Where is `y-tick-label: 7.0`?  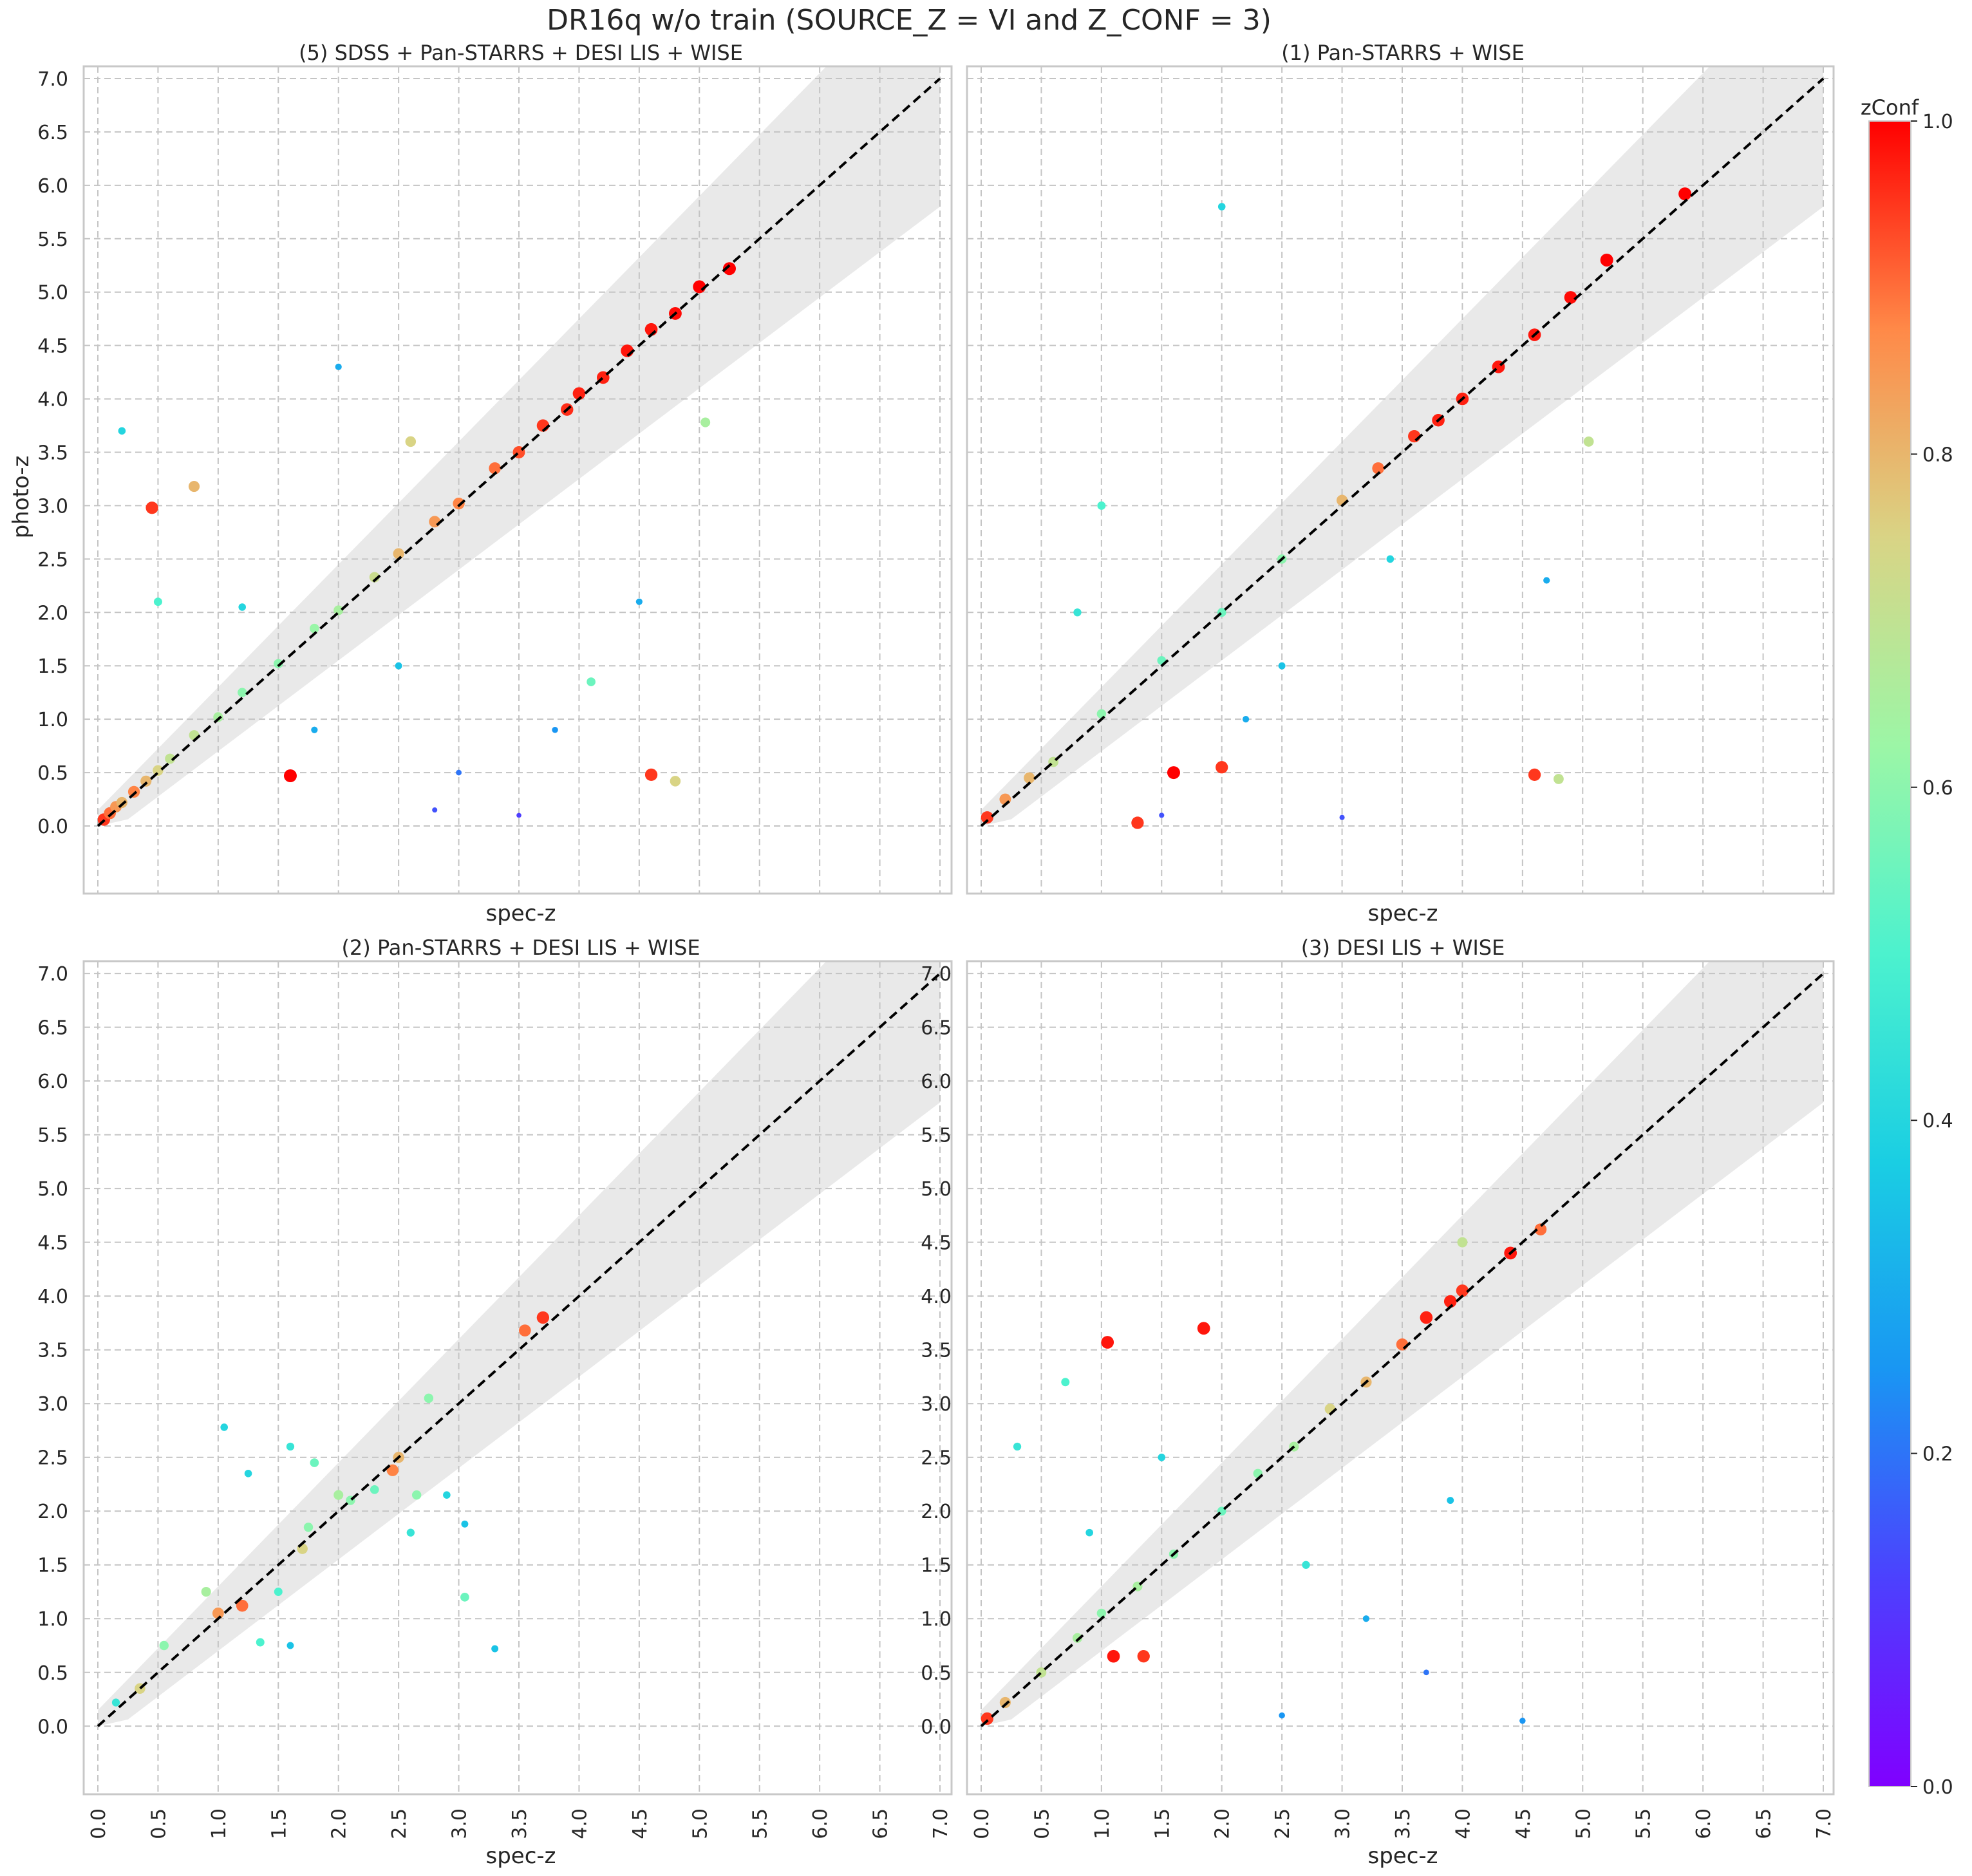 y-tick-label: 7.0 is located at coordinates (52, 79).